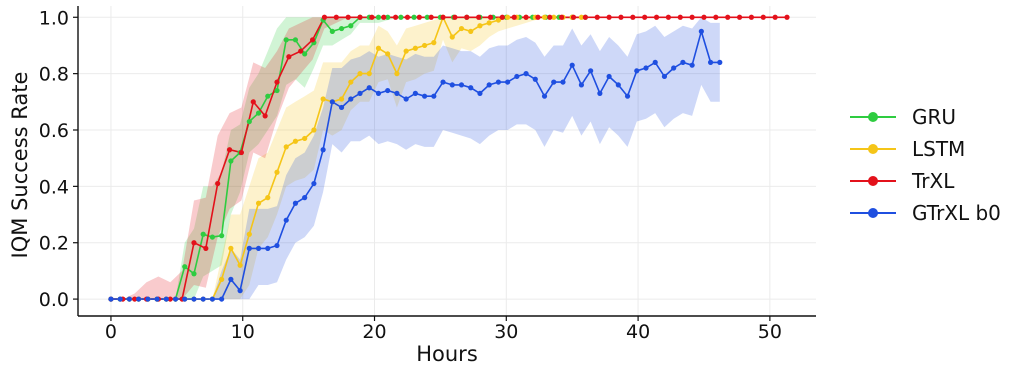  I want to click on legend: GRU LSTM TrXL GTrXL b0, so click(925, 165).